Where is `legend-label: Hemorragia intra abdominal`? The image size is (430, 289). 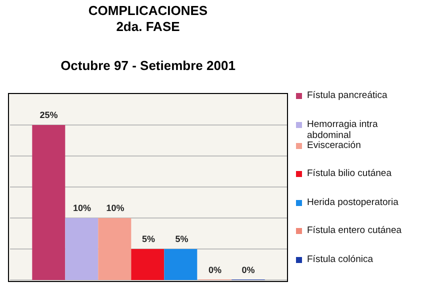 legend-label: Hemorragia intra abdominal is located at coordinates (343, 129).